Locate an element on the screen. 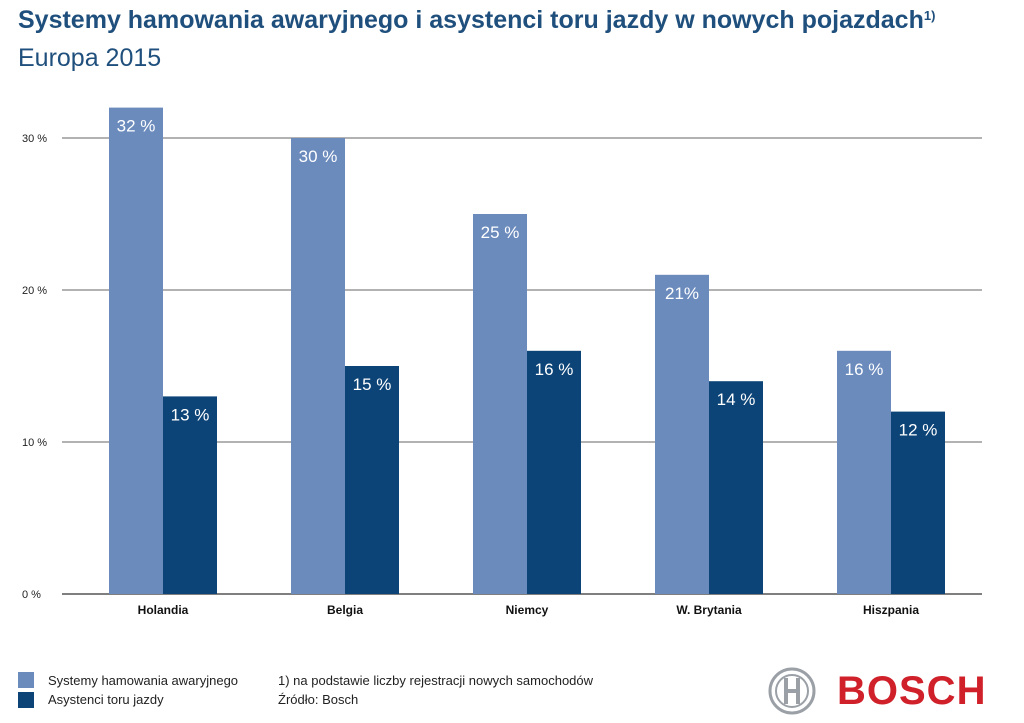 This screenshot has height=723, width=1024. legend-swatch-emergency-braking is located at coordinates (26, 680).